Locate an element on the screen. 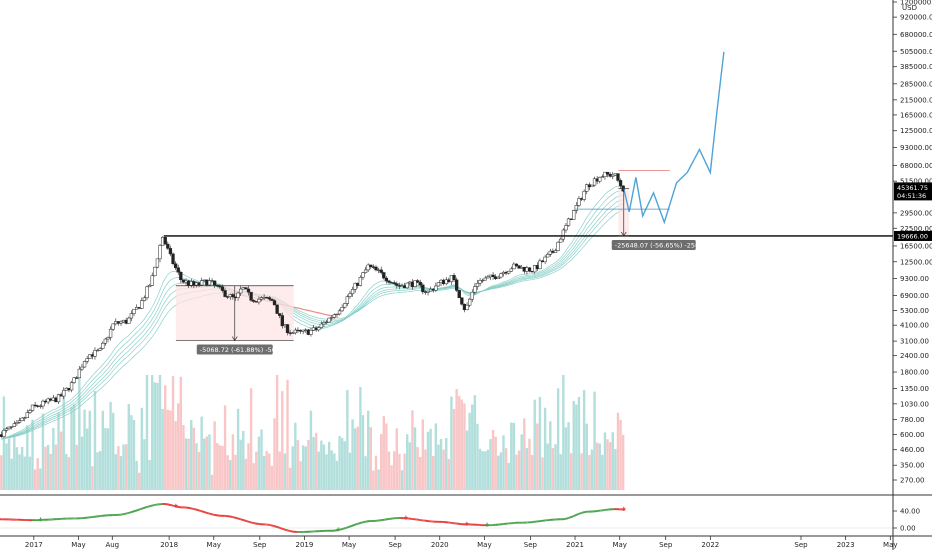 This screenshot has width=932, height=550. price-tick-label: 93000.00 is located at coordinates (916, 148).